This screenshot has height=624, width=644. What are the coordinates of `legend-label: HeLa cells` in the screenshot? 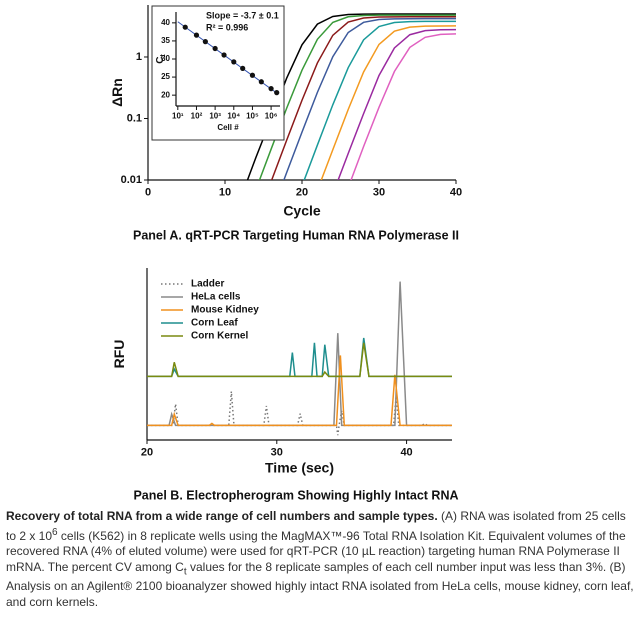 It's located at (216, 297).